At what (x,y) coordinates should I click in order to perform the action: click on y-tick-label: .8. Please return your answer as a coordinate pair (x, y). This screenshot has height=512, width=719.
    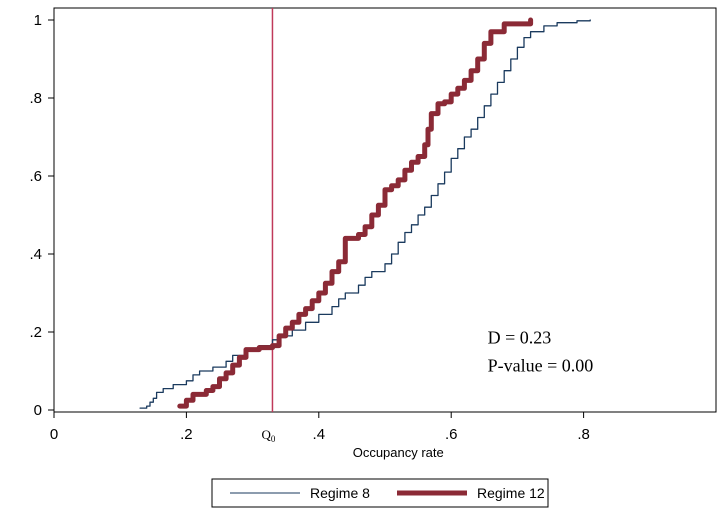
    Looking at the image, I should click on (35, 98).